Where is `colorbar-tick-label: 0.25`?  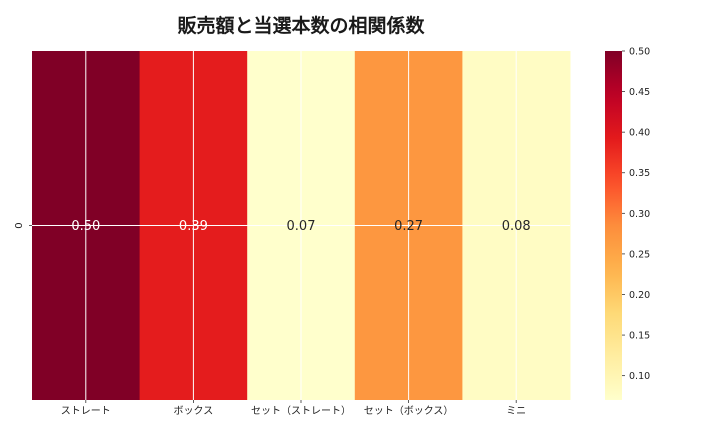
colorbar-tick-label: 0.25 is located at coordinates (639, 254).